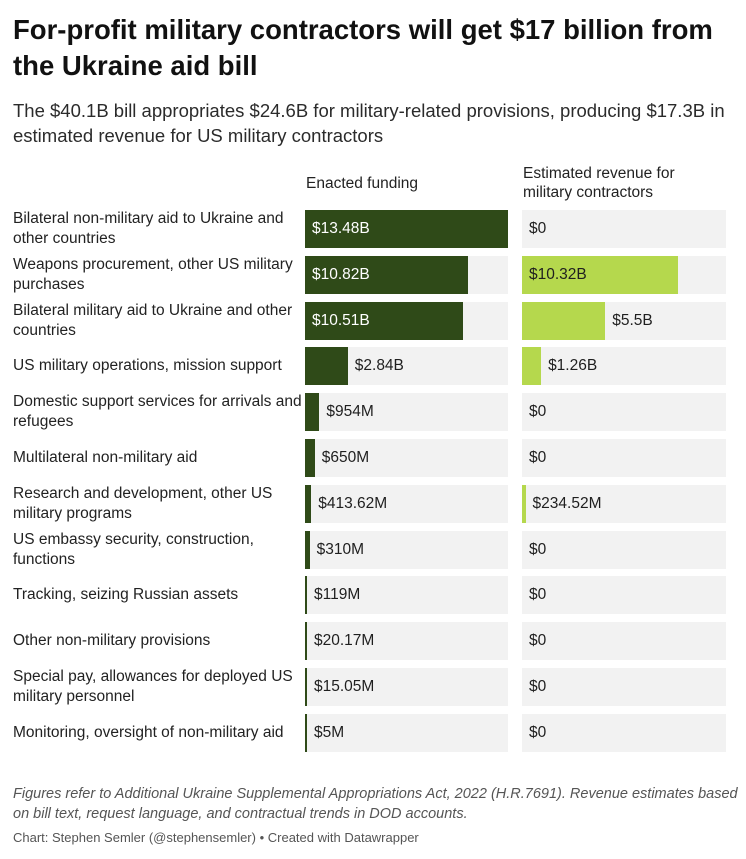 The image size is (746, 859). What do you see at coordinates (624, 366) in the screenshot?
I see `revenue-bar-track: $1.26B` at bounding box center [624, 366].